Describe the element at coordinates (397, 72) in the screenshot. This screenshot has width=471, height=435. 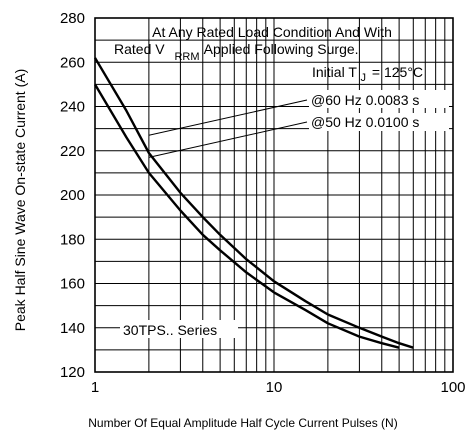
I see `annotation-temp-value: = 125°C` at that location.